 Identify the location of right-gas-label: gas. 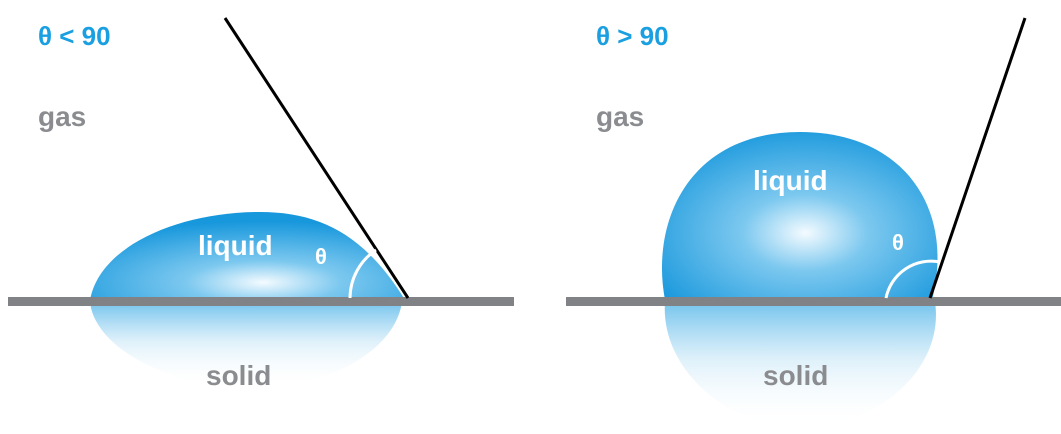
(620, 116).